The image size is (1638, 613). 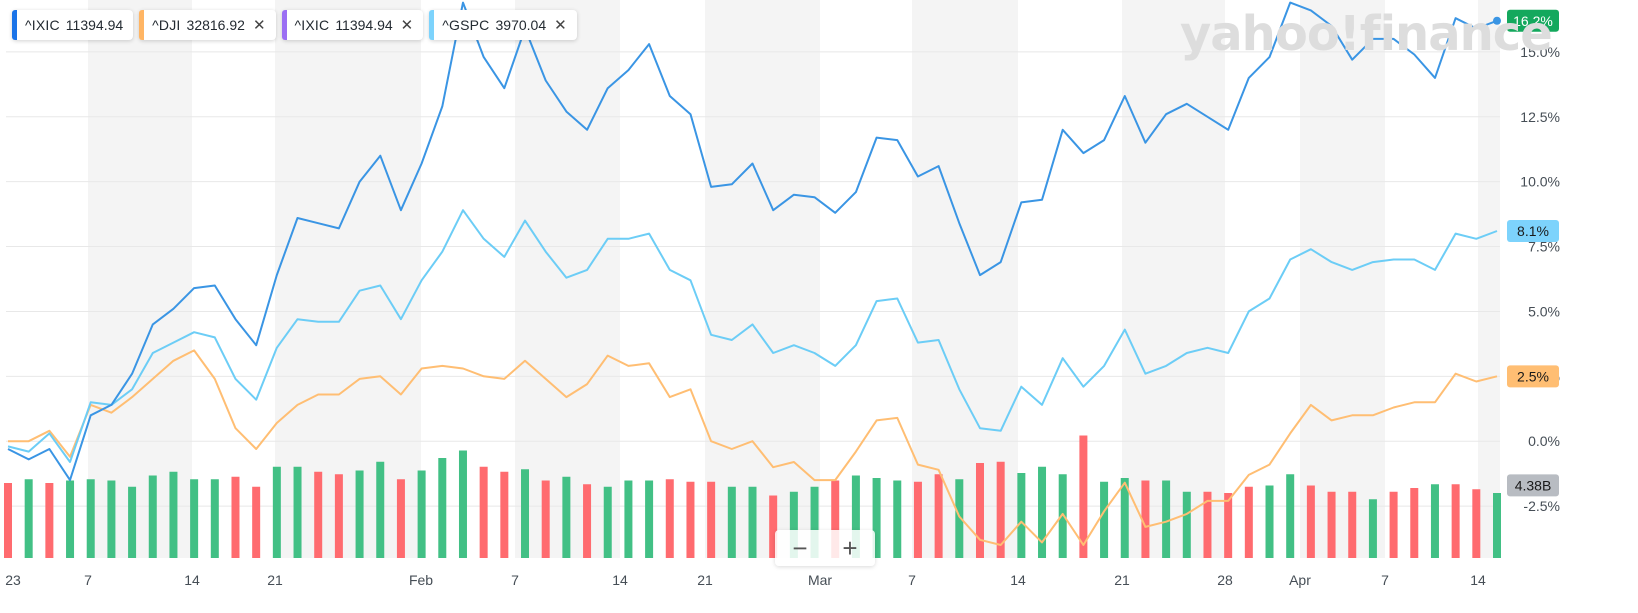 I want to click on y-tick-label: 15.0%, so click(x=1540, y=52).